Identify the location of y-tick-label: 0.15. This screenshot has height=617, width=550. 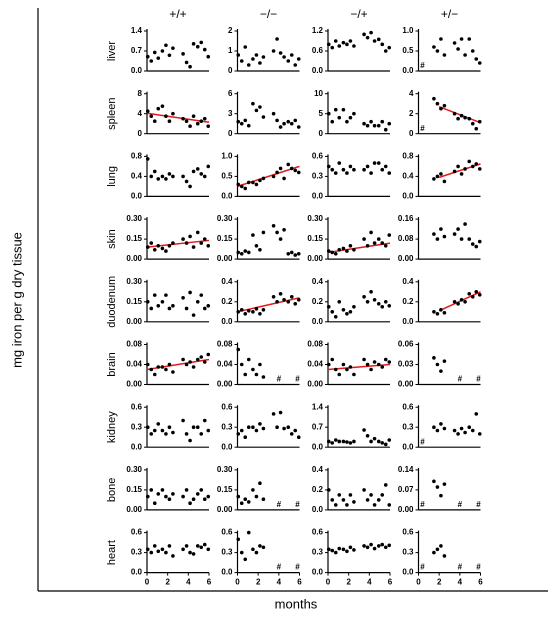
(134, 238).